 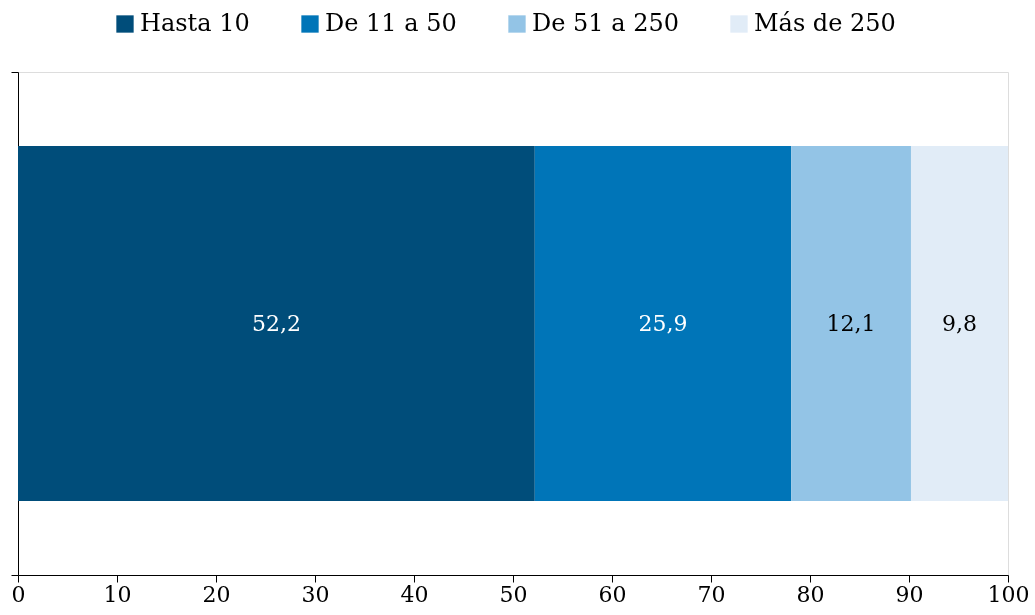 I want to click on legend-label: De 51 a 250, so click(x=605, y=23).